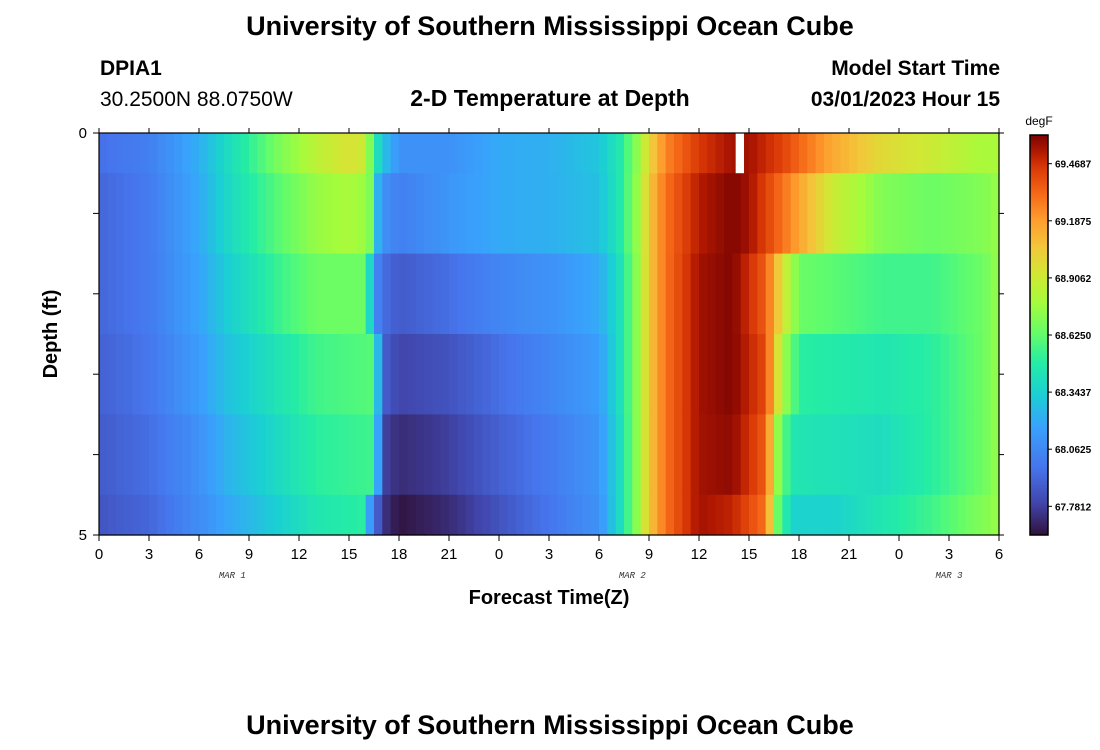 Image resolution: width=1100 pixels, height=750 pixels. Describe the element at coordinates (699, 554) in the screenshot. I see `x-tick-label: 12` at that location.